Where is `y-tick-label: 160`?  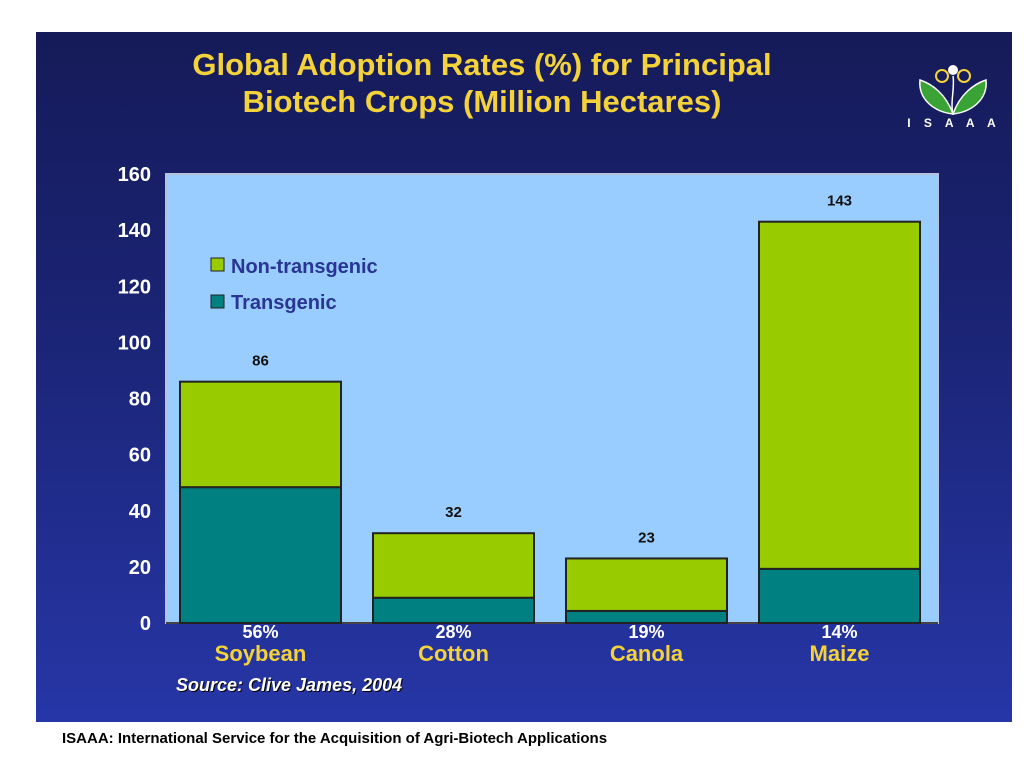 y-tick-label: 160 is located at coordinates (134, 175).